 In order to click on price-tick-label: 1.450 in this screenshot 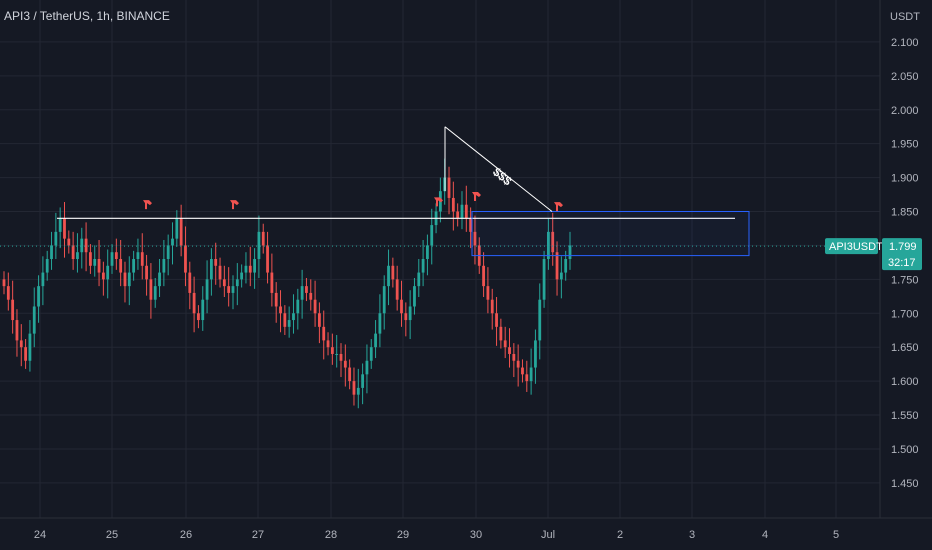, I will do `click(905, 484)`.